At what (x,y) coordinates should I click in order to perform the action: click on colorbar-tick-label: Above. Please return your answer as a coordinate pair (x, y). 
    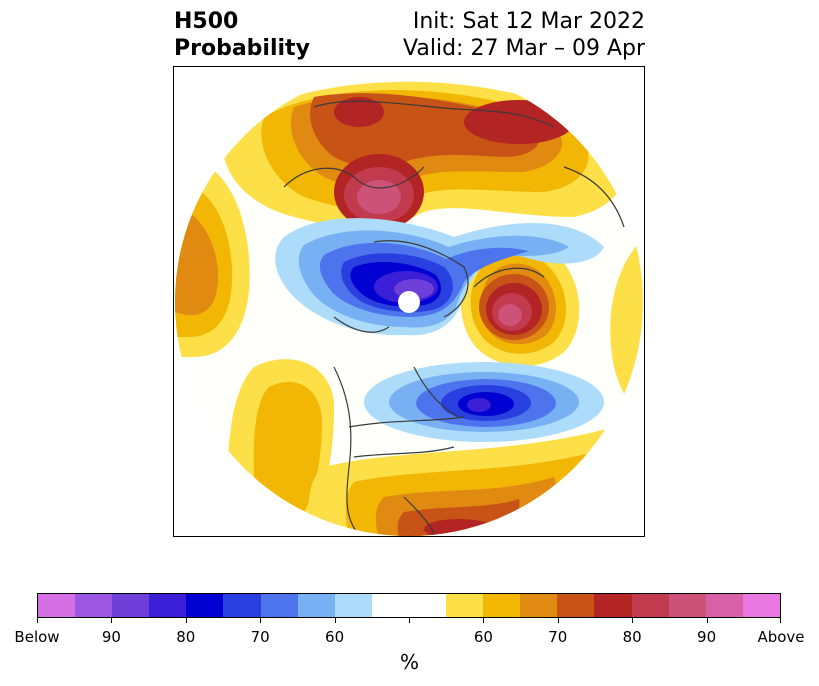
    Looking at the image, I should click on (781, 637).